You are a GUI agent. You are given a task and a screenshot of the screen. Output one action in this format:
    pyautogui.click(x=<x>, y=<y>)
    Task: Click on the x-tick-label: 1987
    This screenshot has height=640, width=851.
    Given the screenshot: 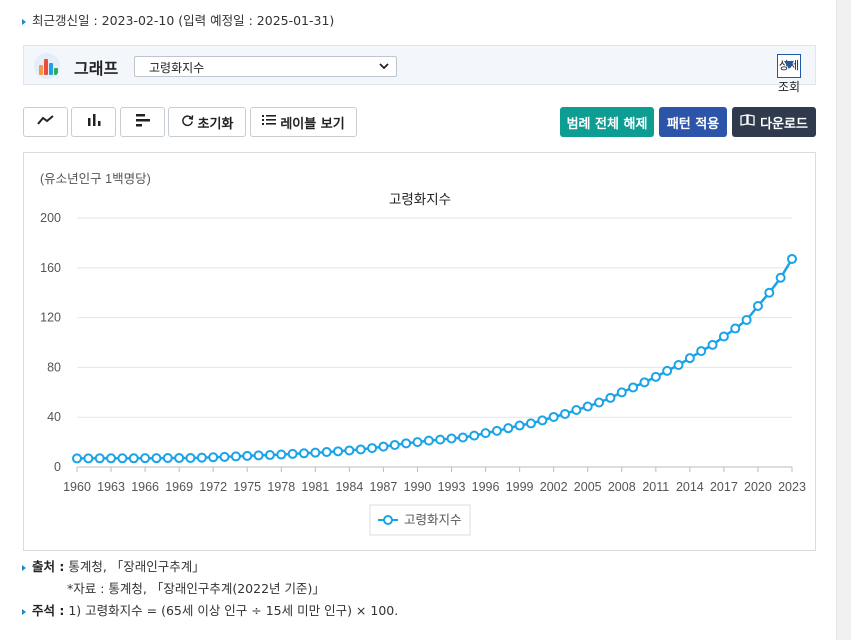 What is the action you would take?
    pyautogui.click(x=384, y=487)
    